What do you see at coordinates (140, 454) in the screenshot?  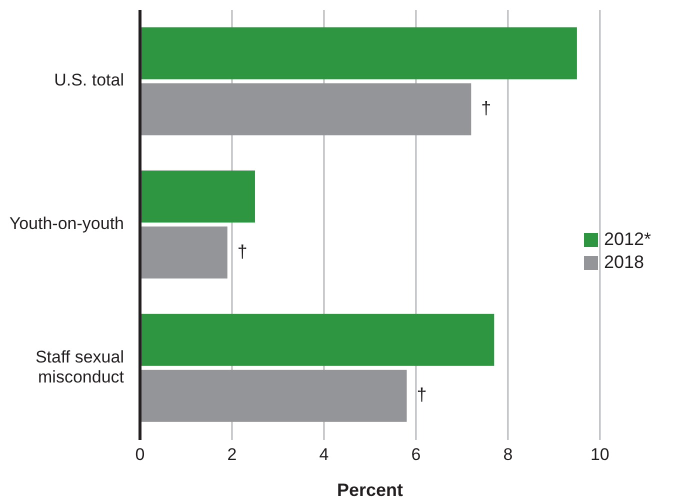 I see `x-tick-label: 0` at bounding box center [140, 454].